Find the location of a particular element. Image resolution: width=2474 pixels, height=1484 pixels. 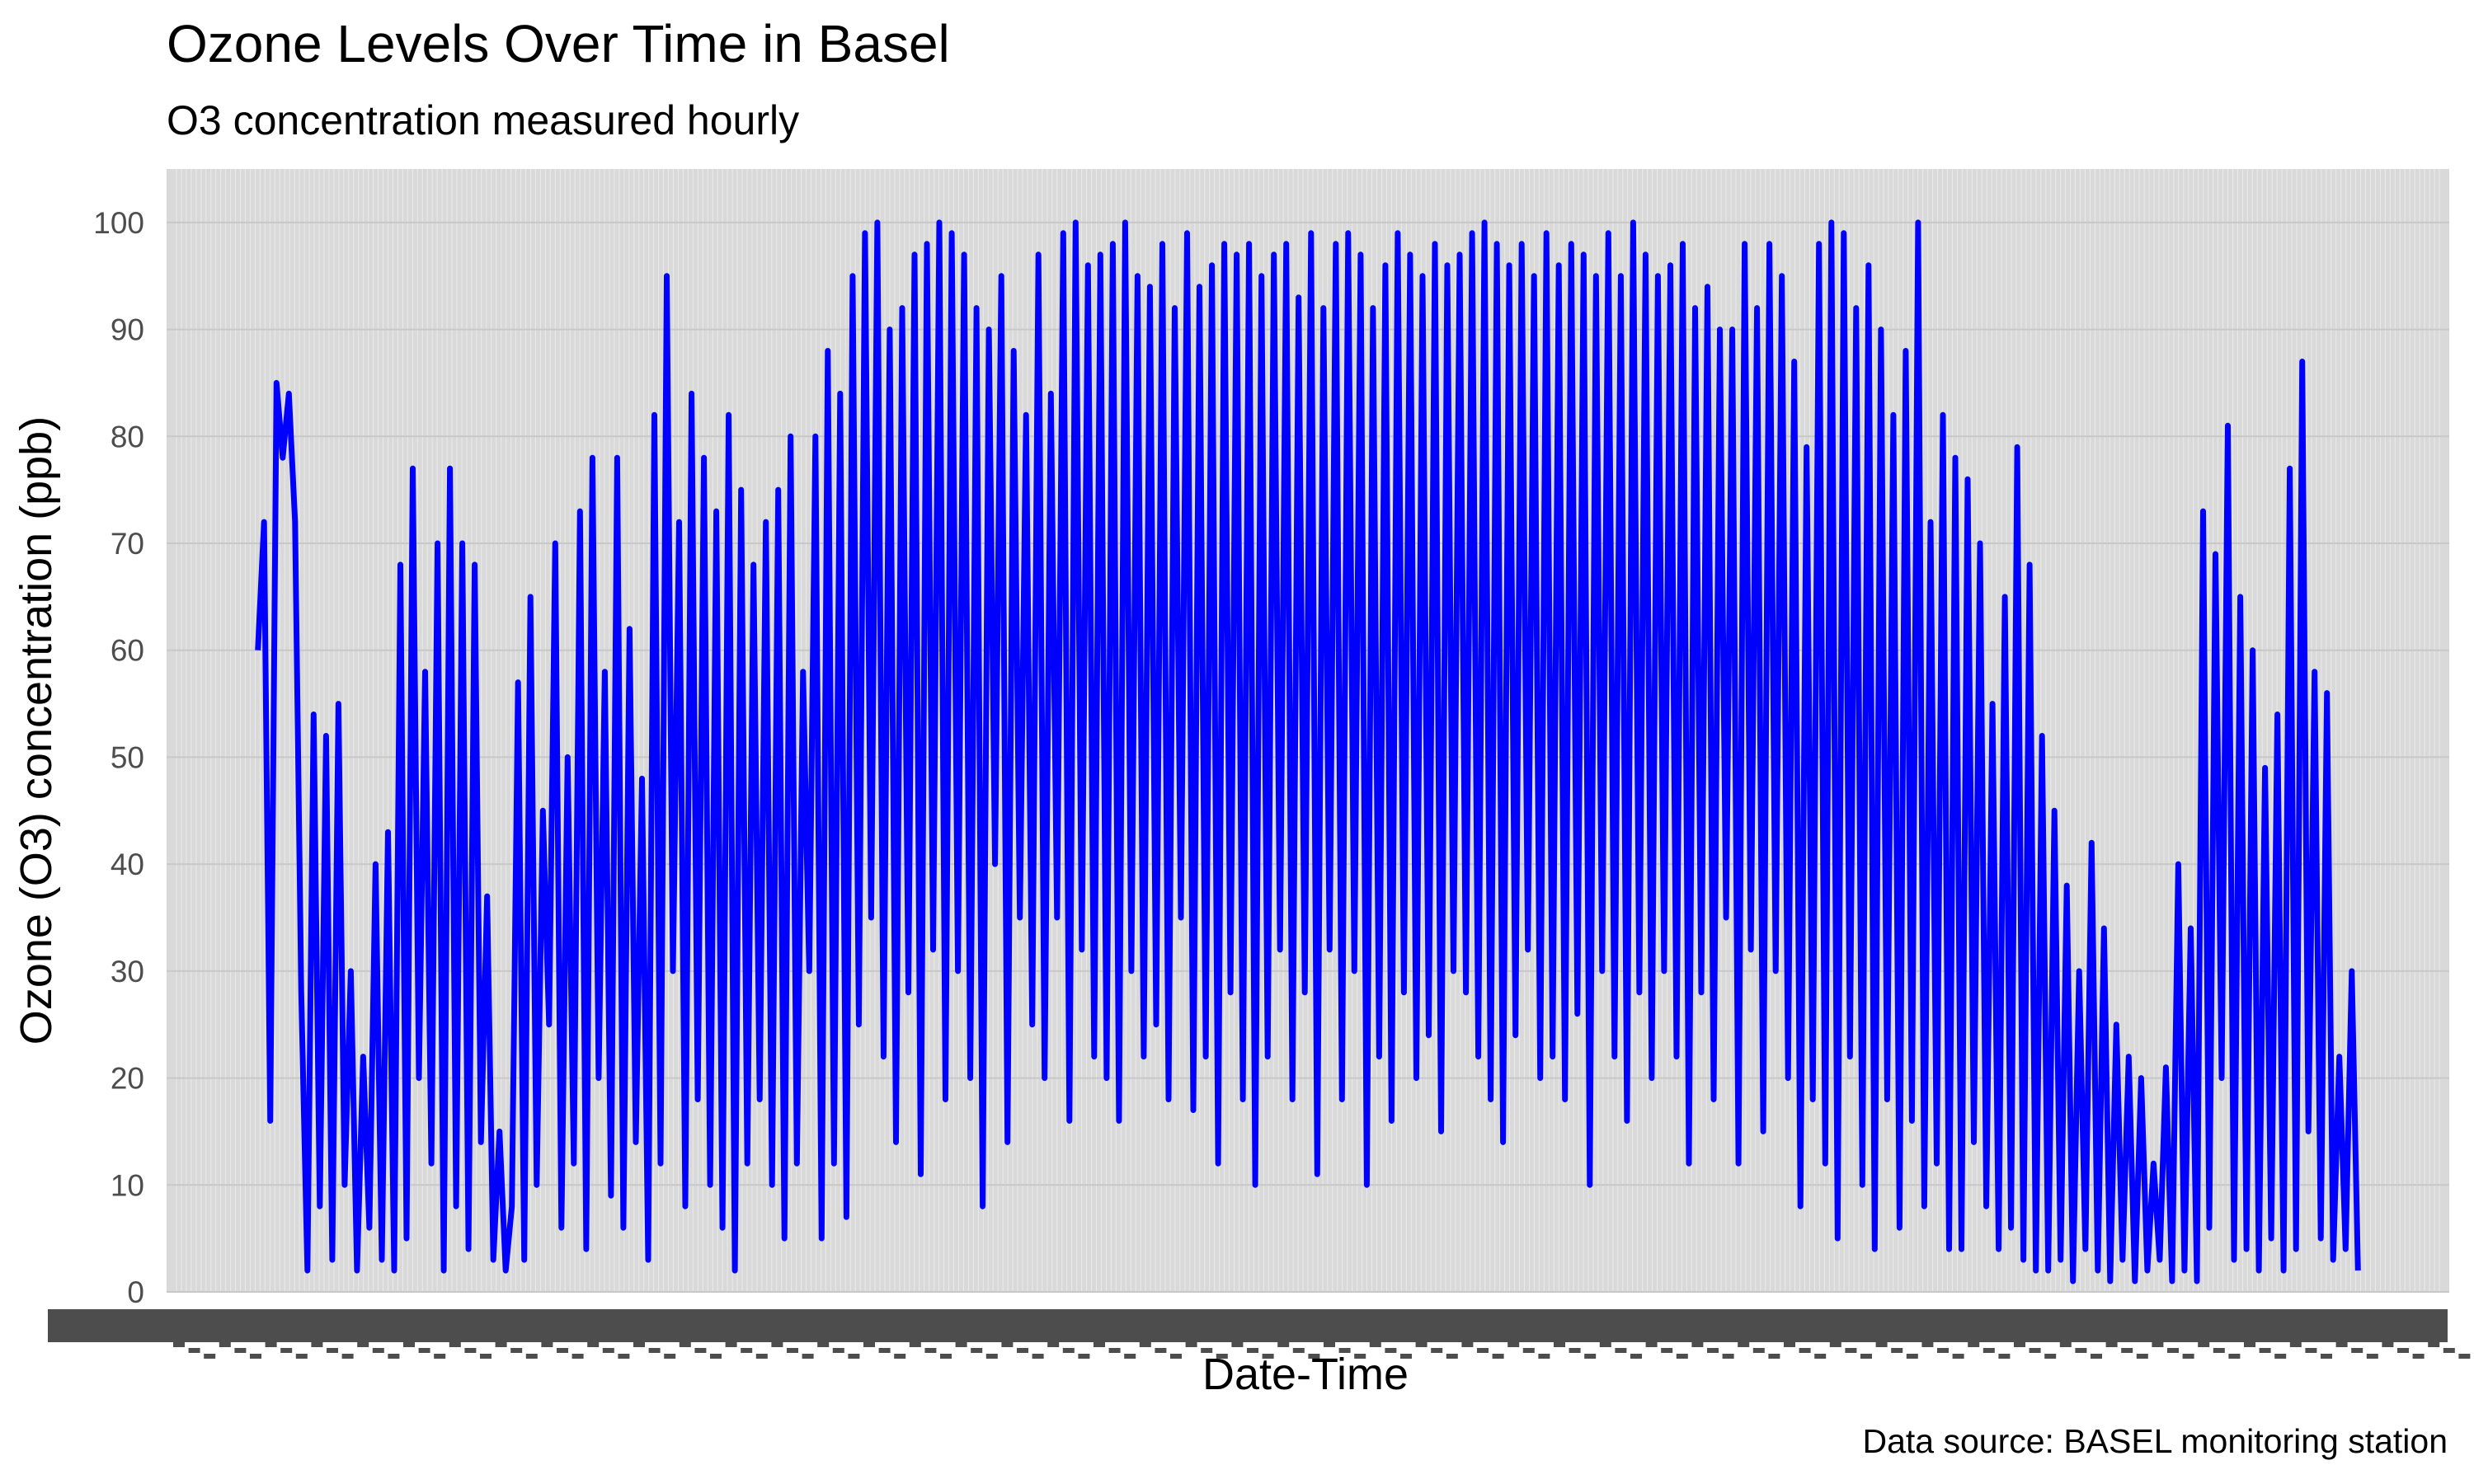

y-tick-label: 100 is located at coordinates (118, 223).